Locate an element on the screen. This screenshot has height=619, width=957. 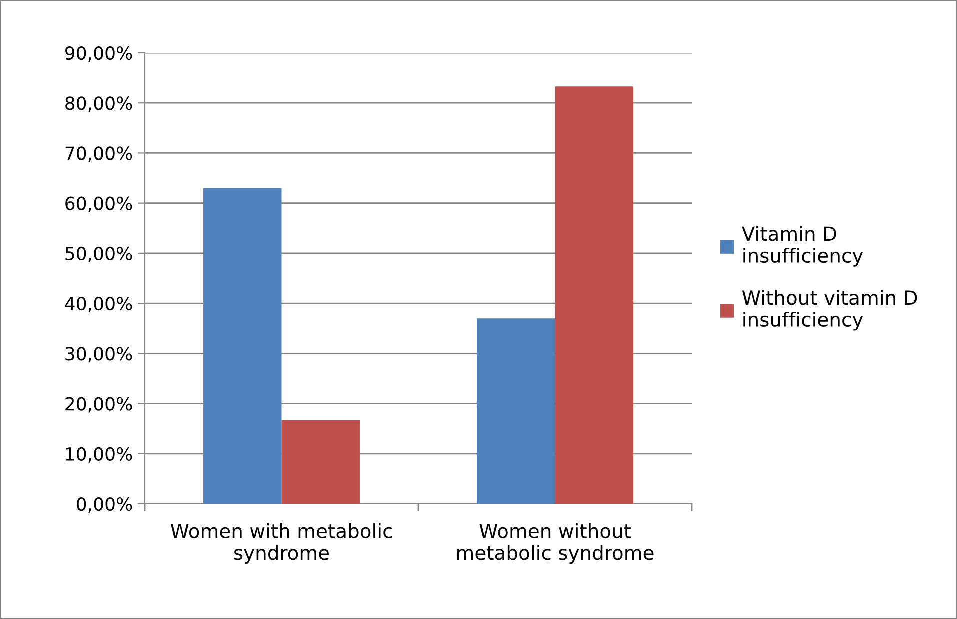
x-tick-label: Women without metabolic syndrome is located at coordinates (556, 543).